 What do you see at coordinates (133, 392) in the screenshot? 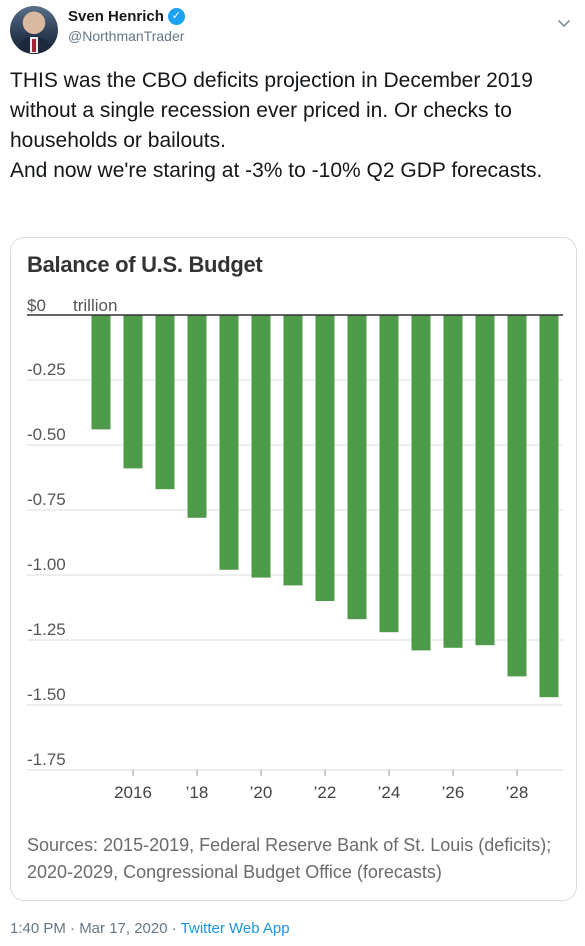
I see `bar-2016` at bounding box center [133, 392].